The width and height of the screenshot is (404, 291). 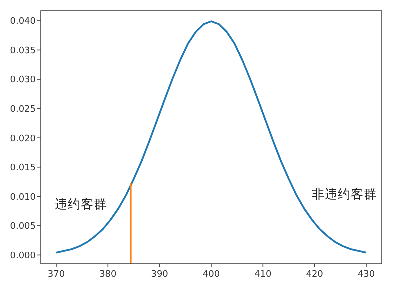 What do you see at coordinates (57, 275) in the screenshot?
I see `x-tick-label: 370` at bounding box center [57, 275].